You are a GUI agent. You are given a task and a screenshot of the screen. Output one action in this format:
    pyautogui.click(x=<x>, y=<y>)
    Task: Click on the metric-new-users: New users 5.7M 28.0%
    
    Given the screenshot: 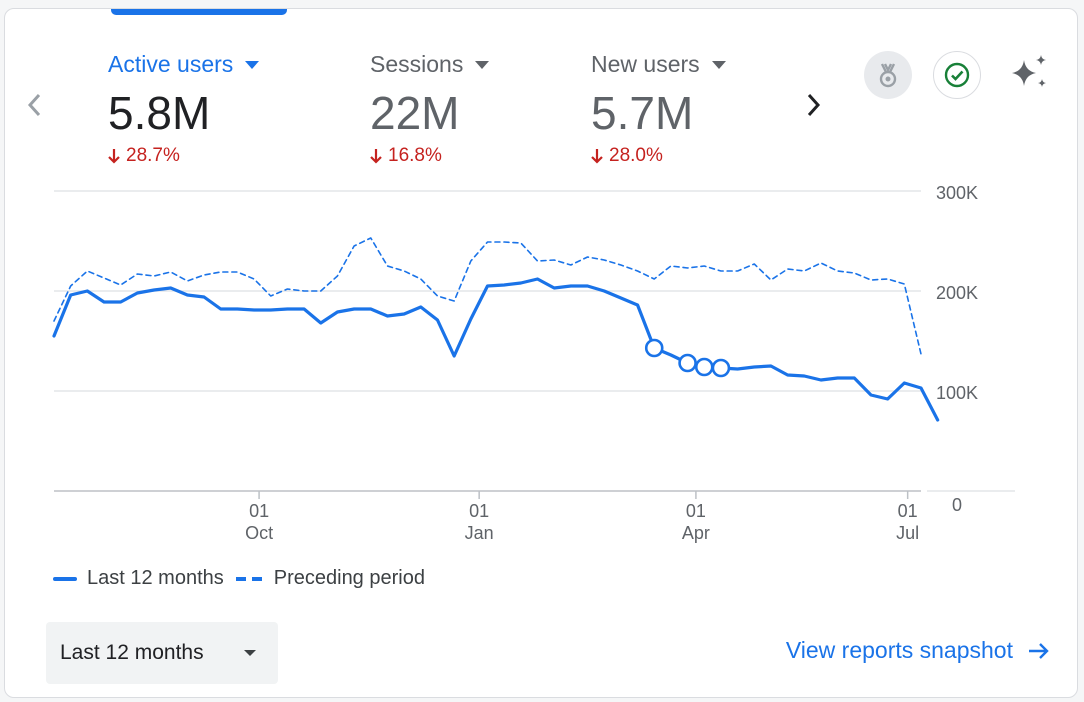 What is the action you would take?
    pyautogui.click(x=658, y=108)
    